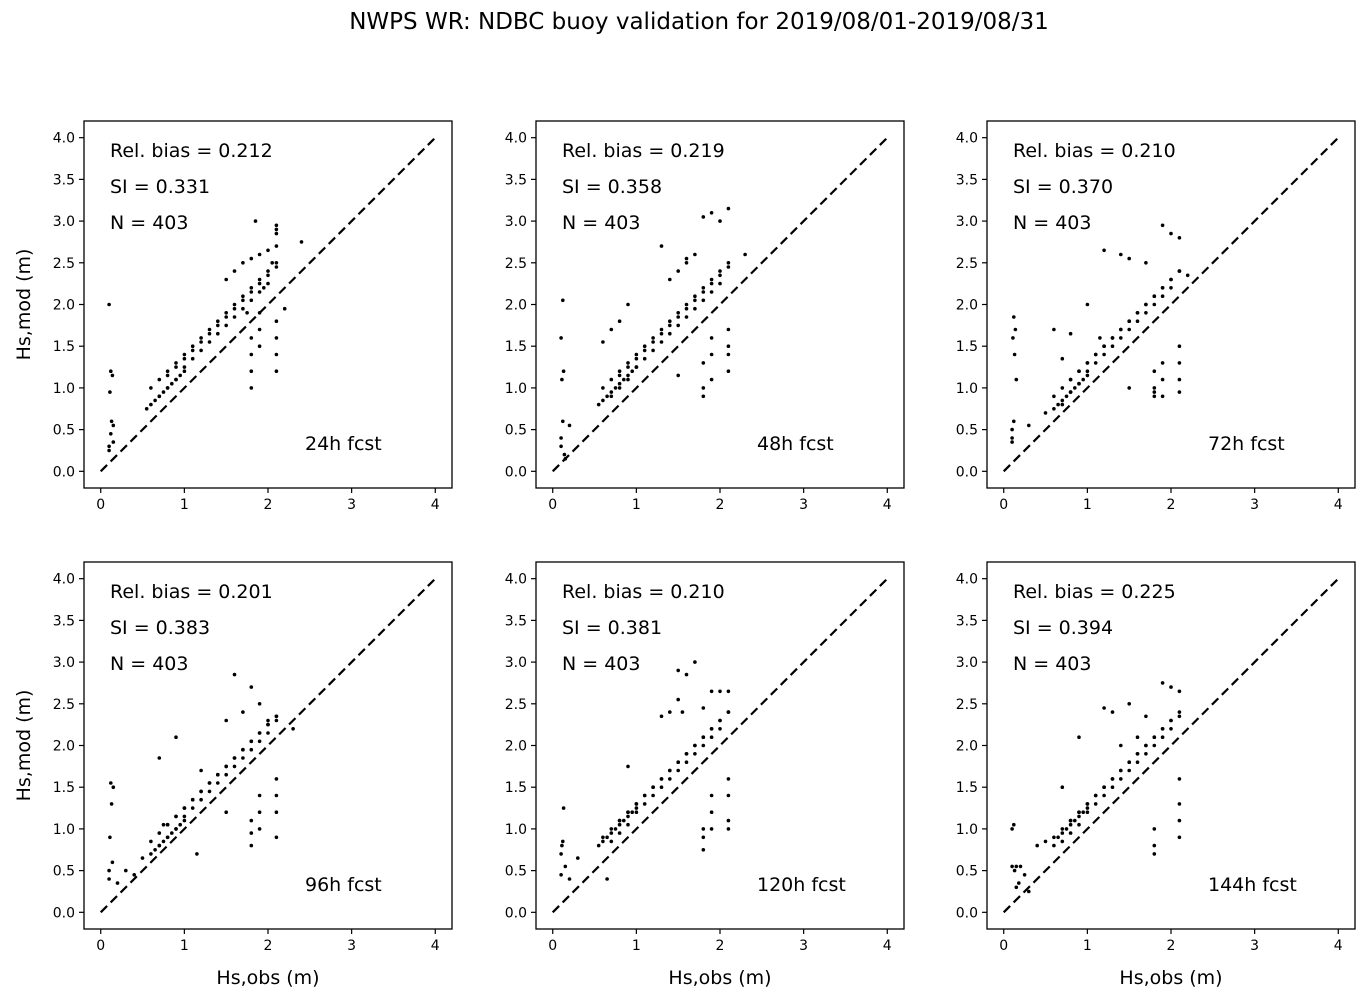 The height and width of the screenshot is (1004, 1372). Describe the element at coordinates (720, 505) in the screenshot. I see `x-tick-label: 2` at that location.